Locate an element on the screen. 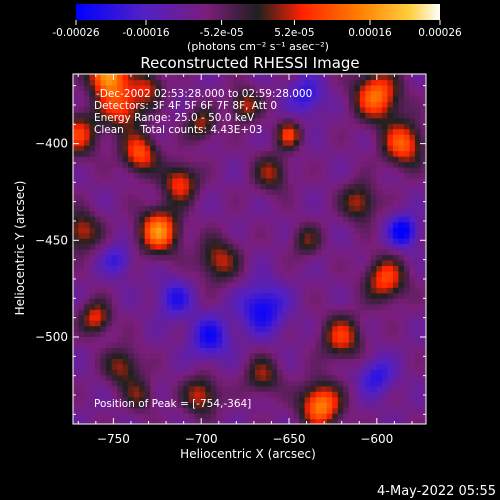 The width and height of the screenshot is (500, 500). colorbar-units-label: (photons cm⁻² s⁻¹ asec⁻²) is located at coordinates (258, 46).